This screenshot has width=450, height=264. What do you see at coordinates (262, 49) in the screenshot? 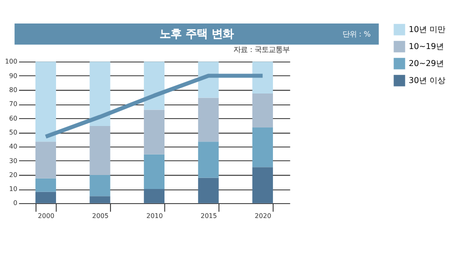
I see `text: 자료 : 국토교통부` at bounding box center [262, 49].